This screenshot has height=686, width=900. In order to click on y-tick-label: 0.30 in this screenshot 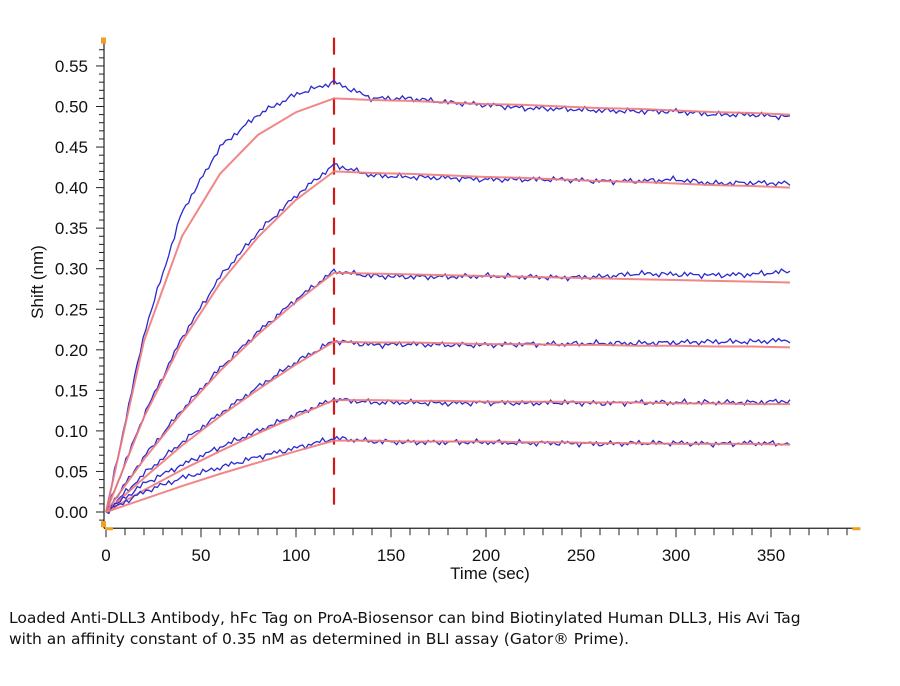, I will do `click(71, 269)`.